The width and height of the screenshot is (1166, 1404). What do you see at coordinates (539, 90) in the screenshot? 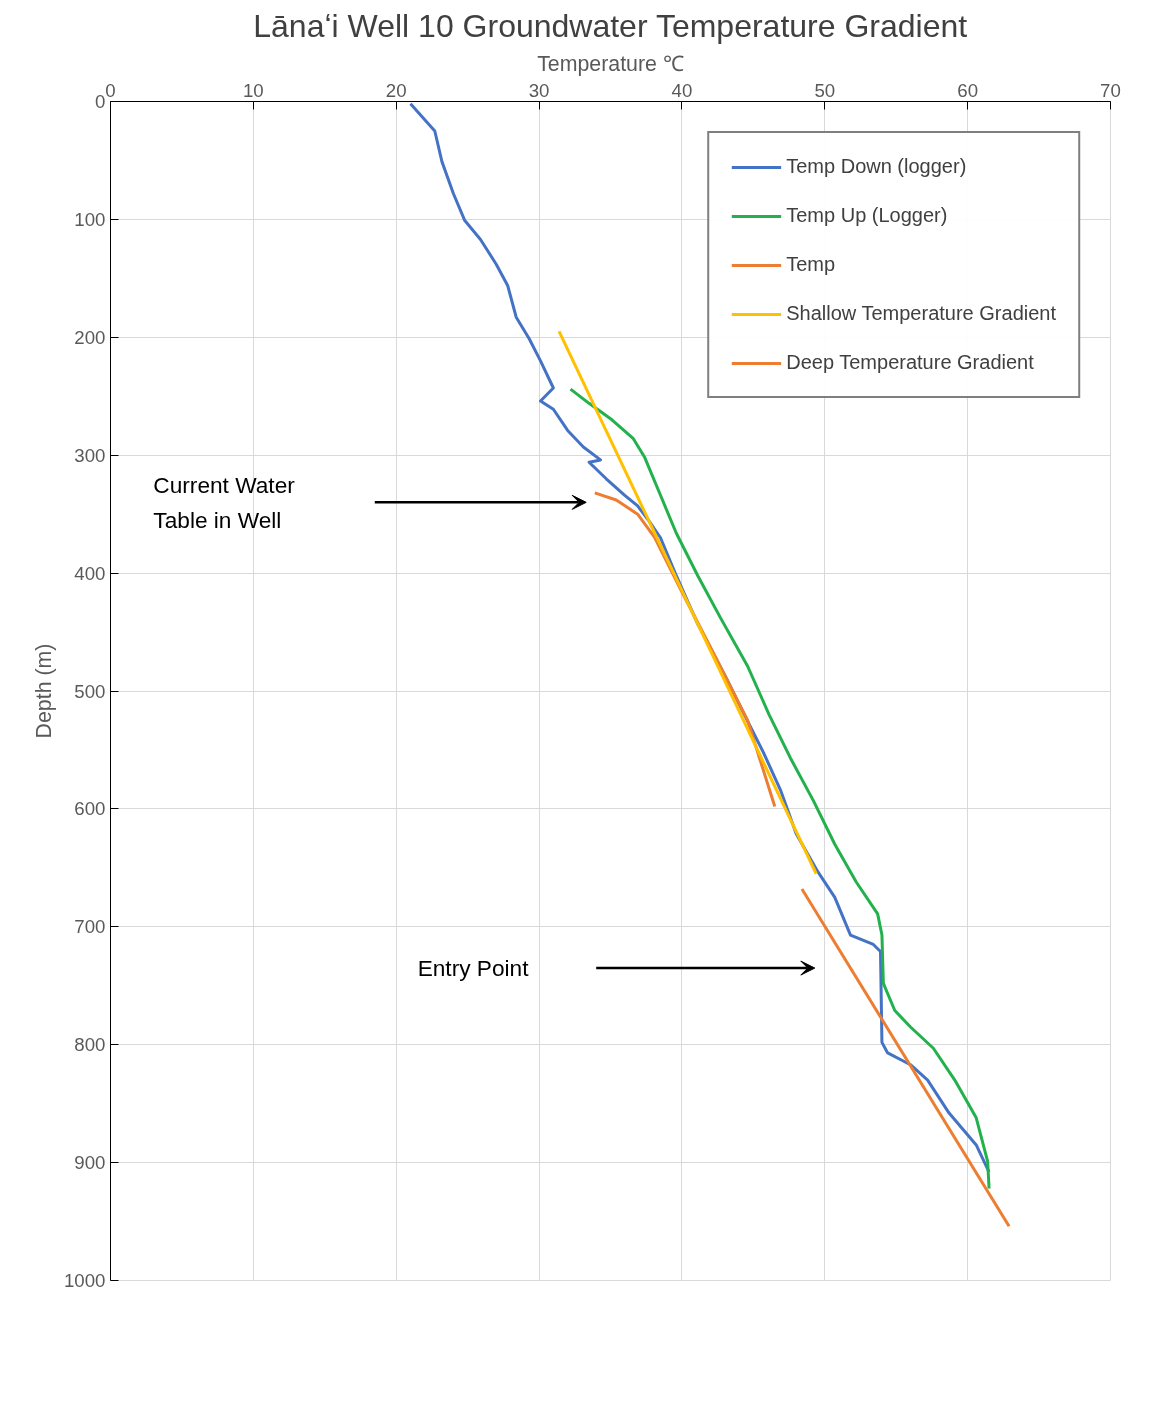
I see `x-tick-label: 30` at bounding box center [539, 90].